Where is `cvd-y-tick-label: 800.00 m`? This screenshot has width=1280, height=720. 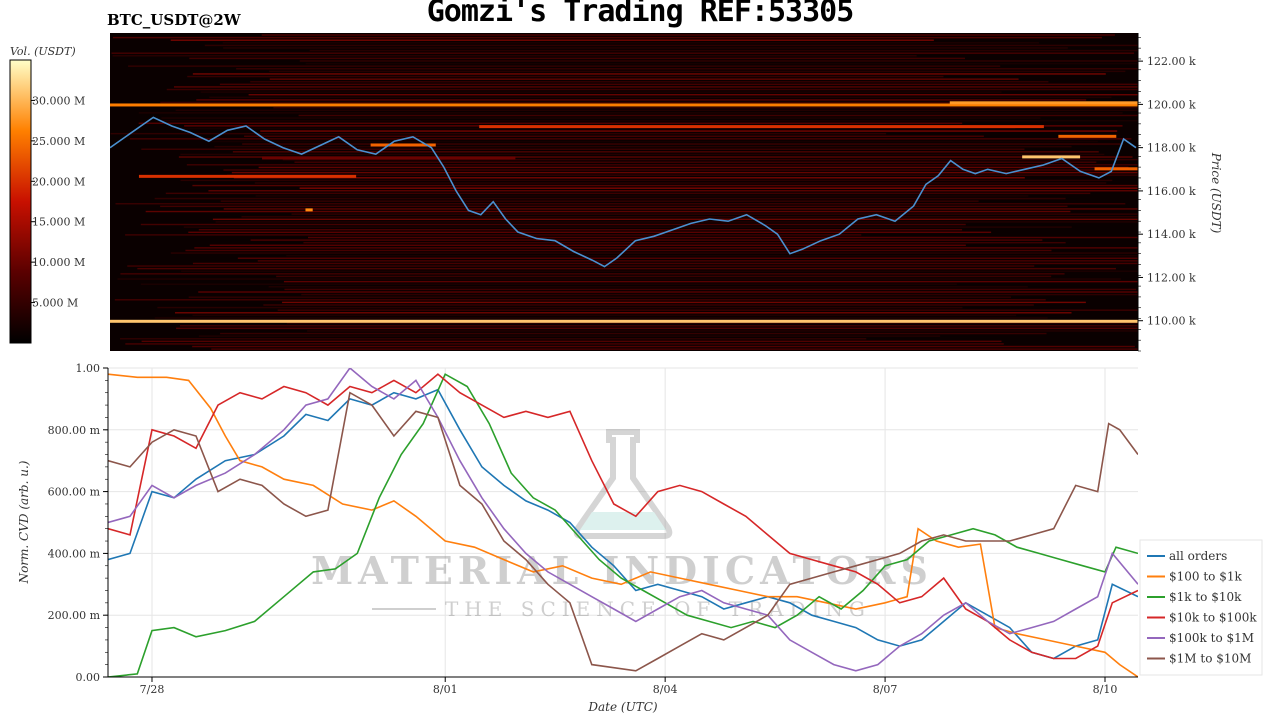 cvd-y-tick-label: 800.00 m is located at coordinates (74, 430).